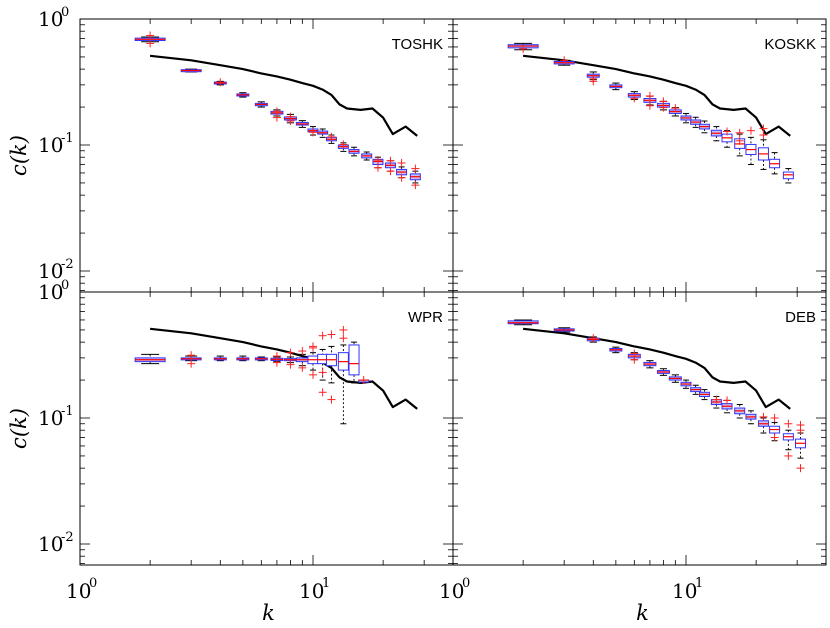 This screenshot has width=830, height=628. I want to click on y-tick-label-exponent: 0, so click(65, 285).